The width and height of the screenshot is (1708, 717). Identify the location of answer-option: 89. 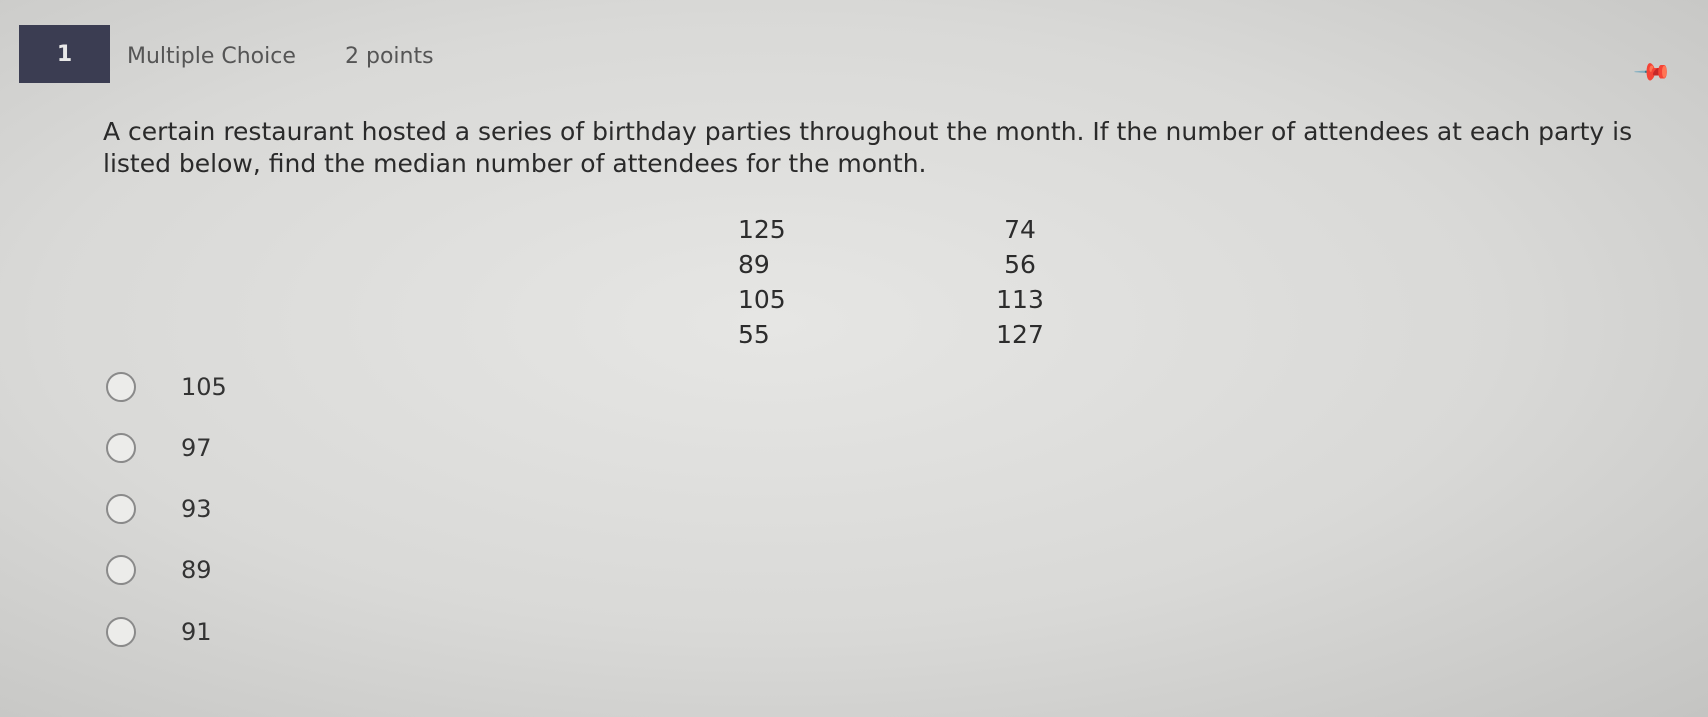
(159, 570).